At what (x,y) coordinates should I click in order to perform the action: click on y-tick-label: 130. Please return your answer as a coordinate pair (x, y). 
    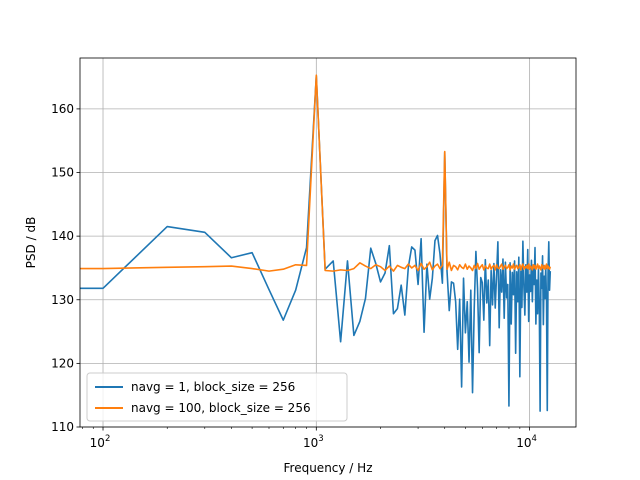
    Looking at the image, I should click on (62, 300).